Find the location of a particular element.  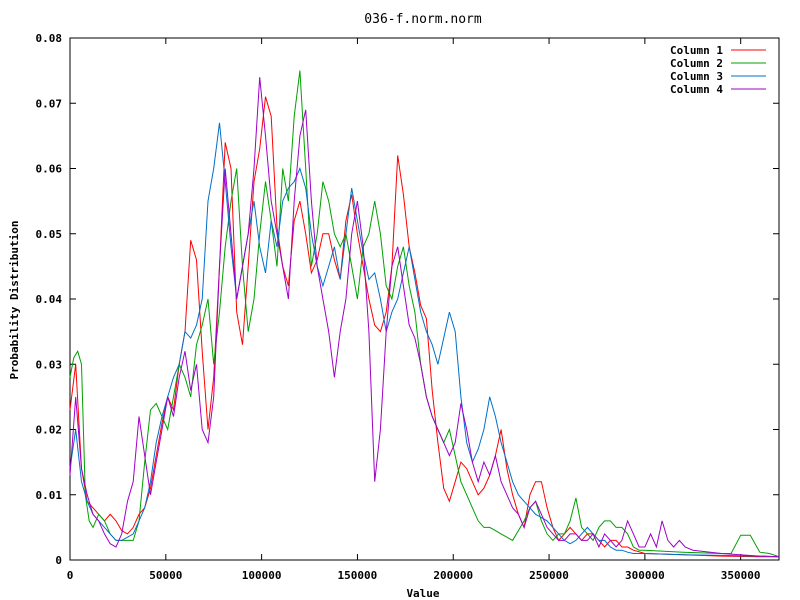

y-tick-label: 0.03 is located at coordinates (49, 364).